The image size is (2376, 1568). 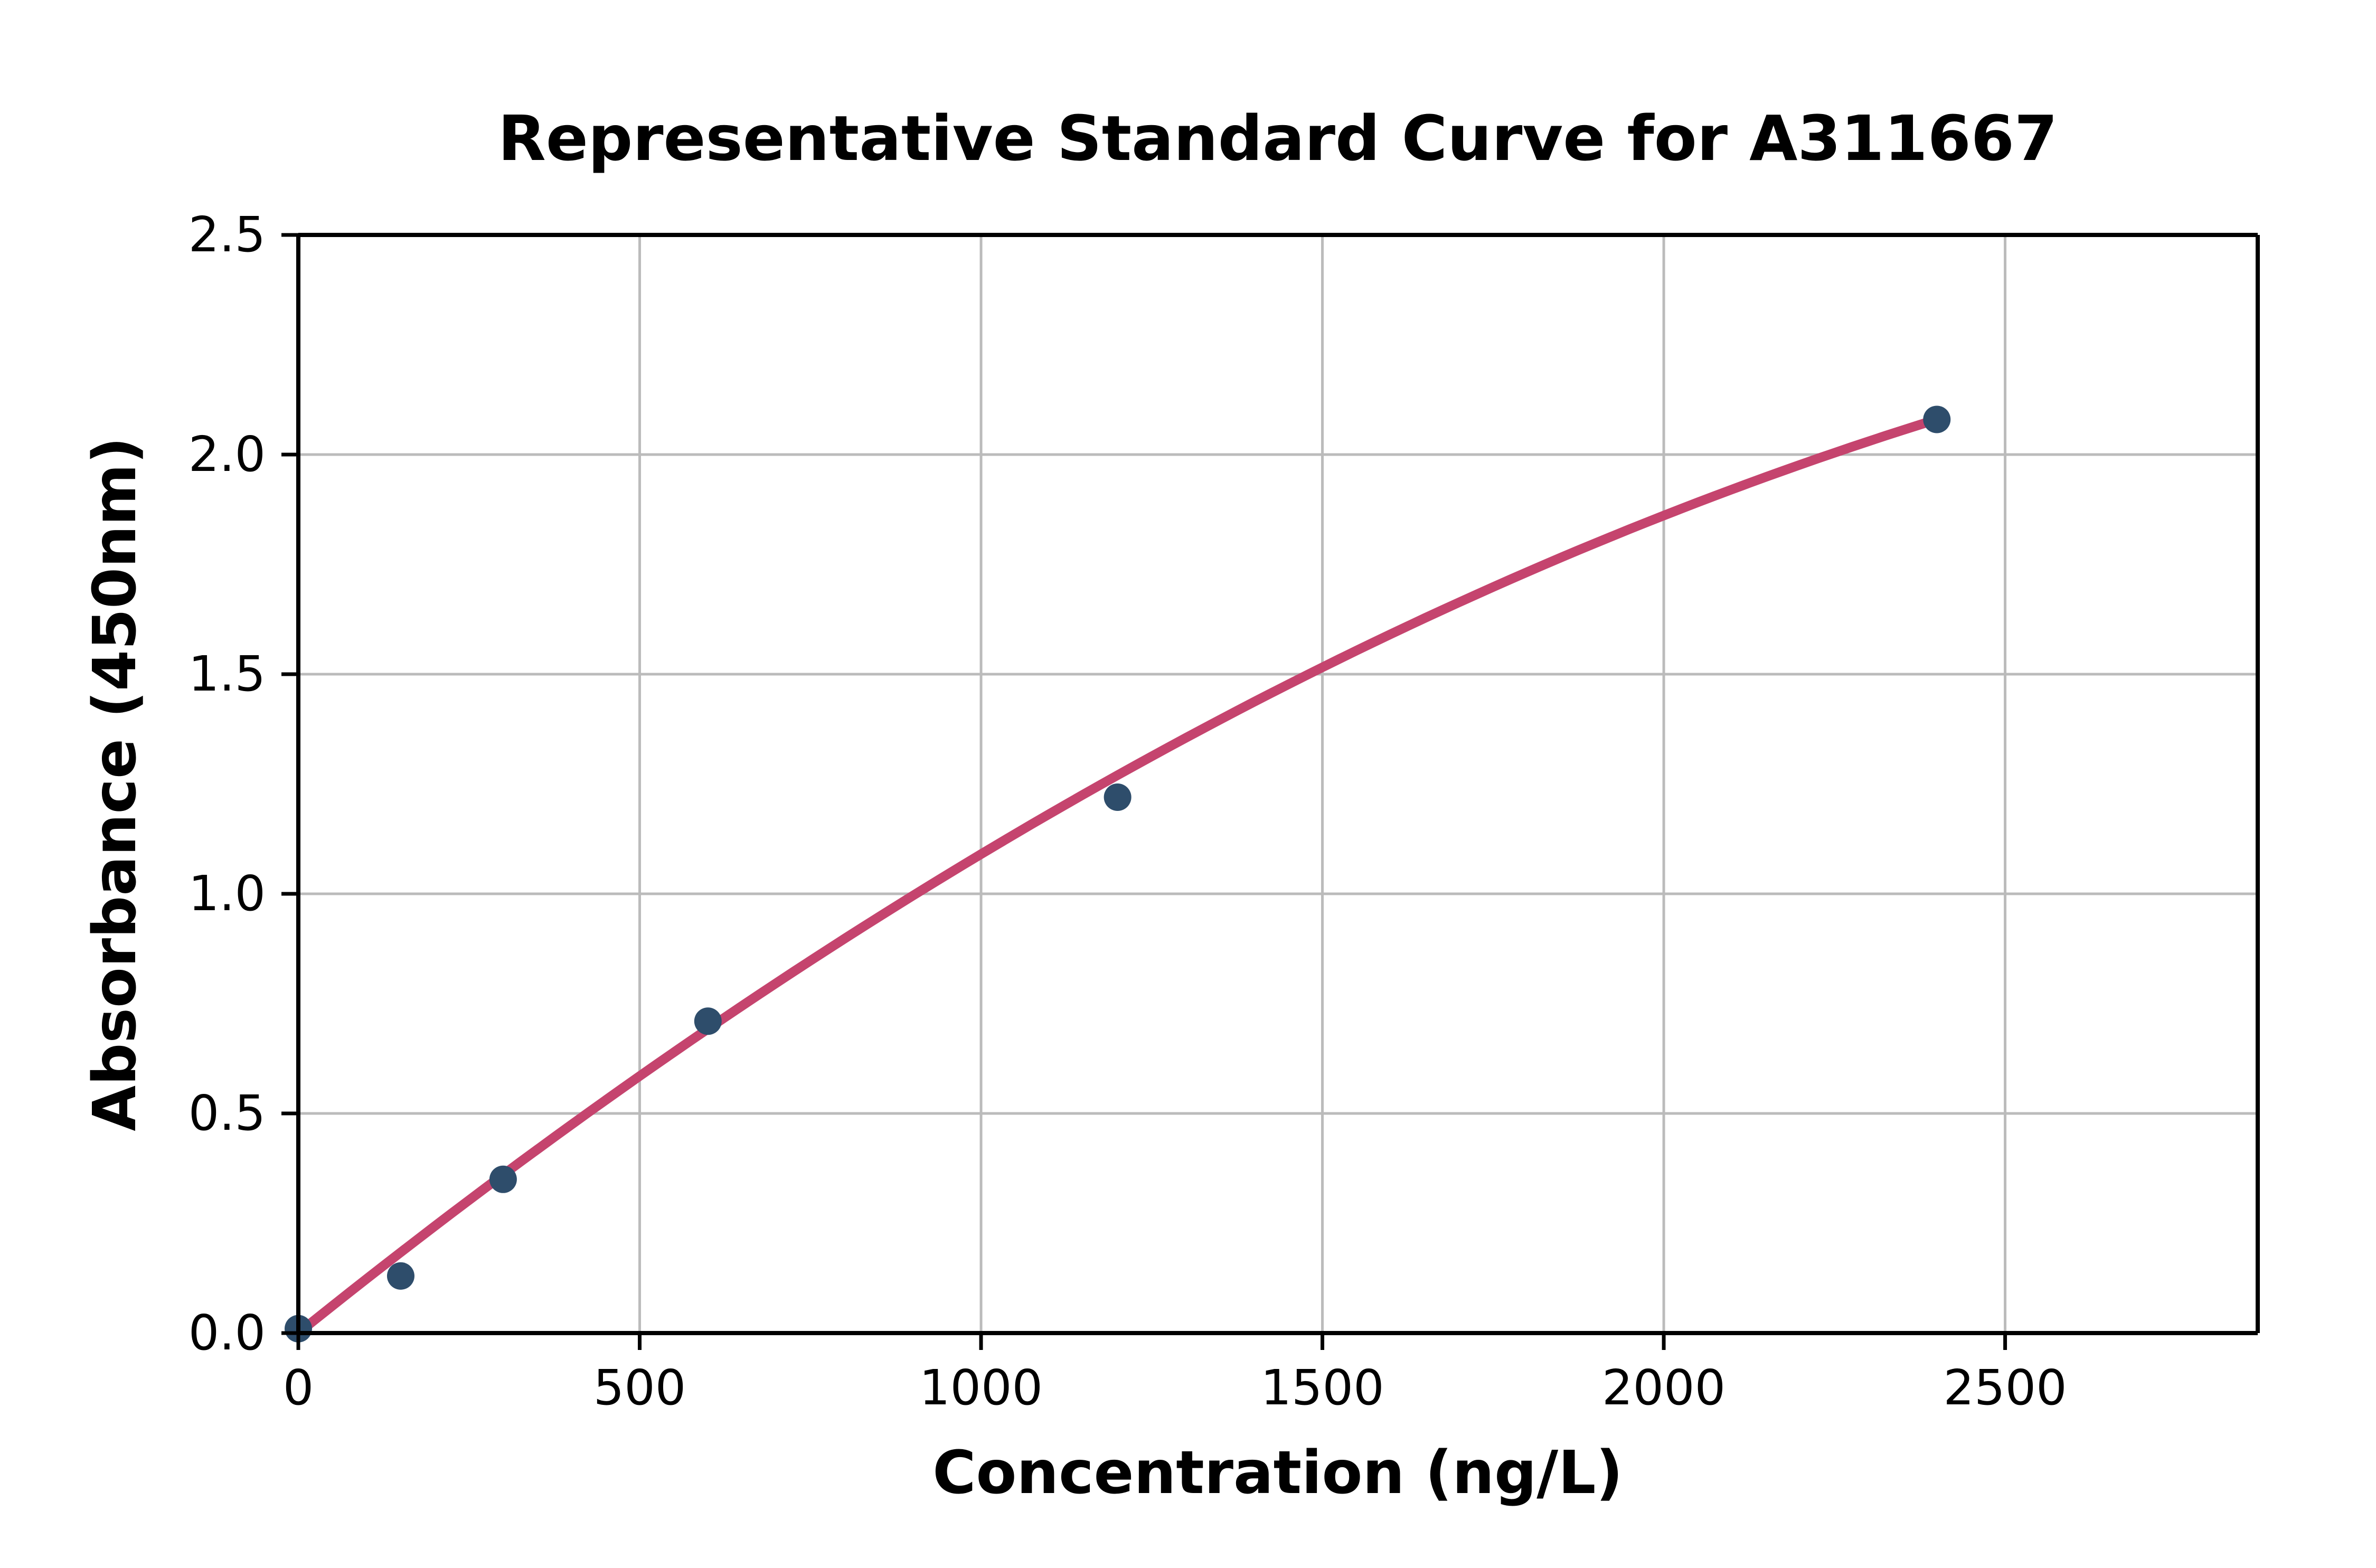 I want to click on y-tick-label: 2.0, so click(x=227, y=455).